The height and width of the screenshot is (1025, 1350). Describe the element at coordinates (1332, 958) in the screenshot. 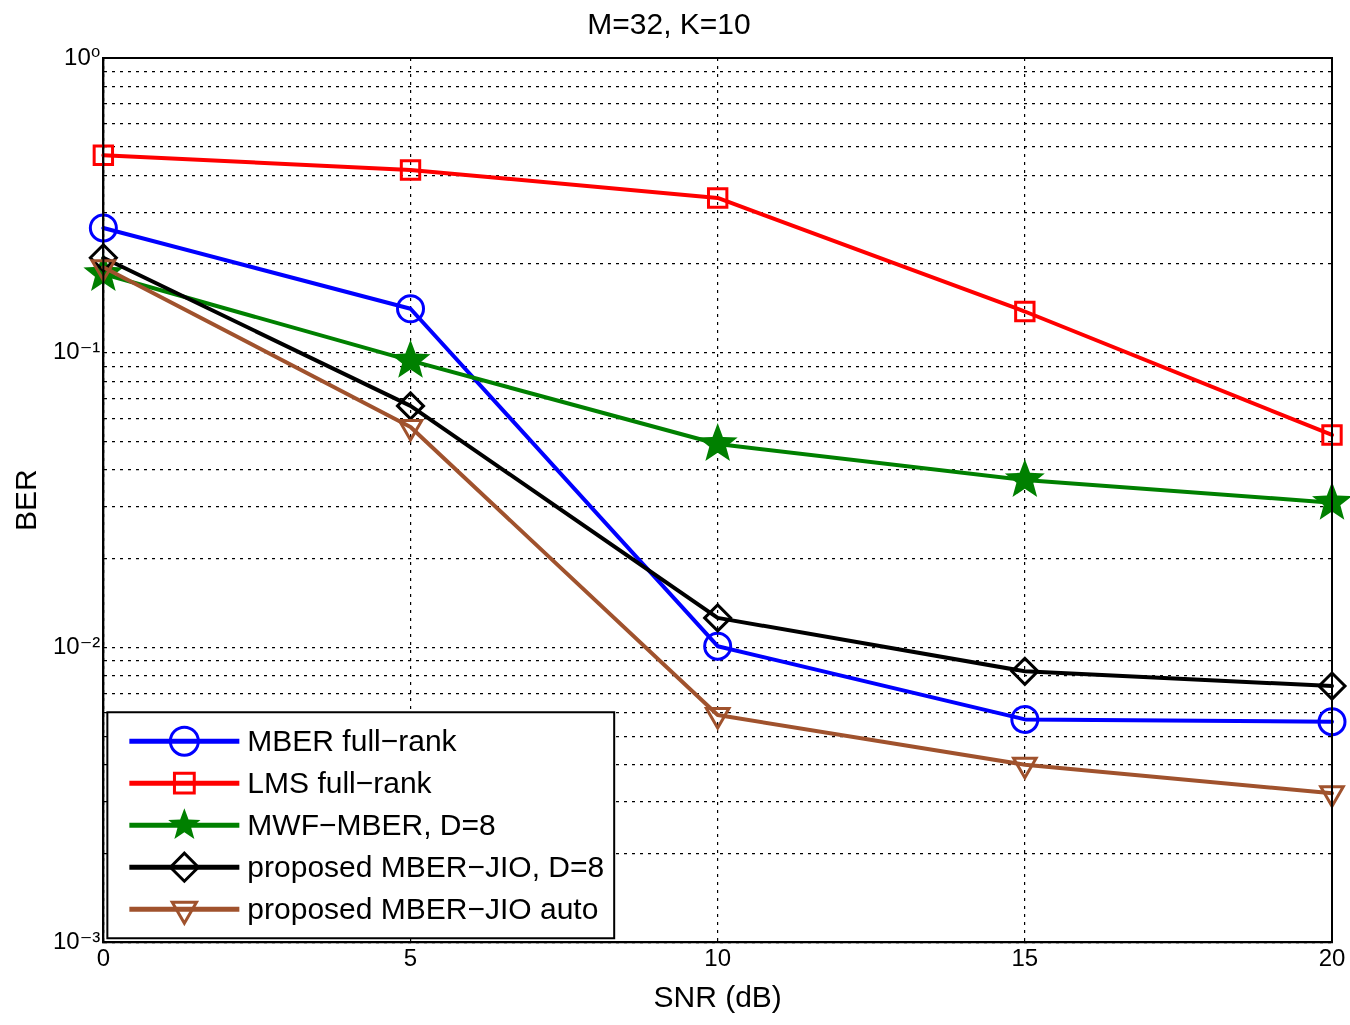

I see `x-tick-label: 20` at that location.